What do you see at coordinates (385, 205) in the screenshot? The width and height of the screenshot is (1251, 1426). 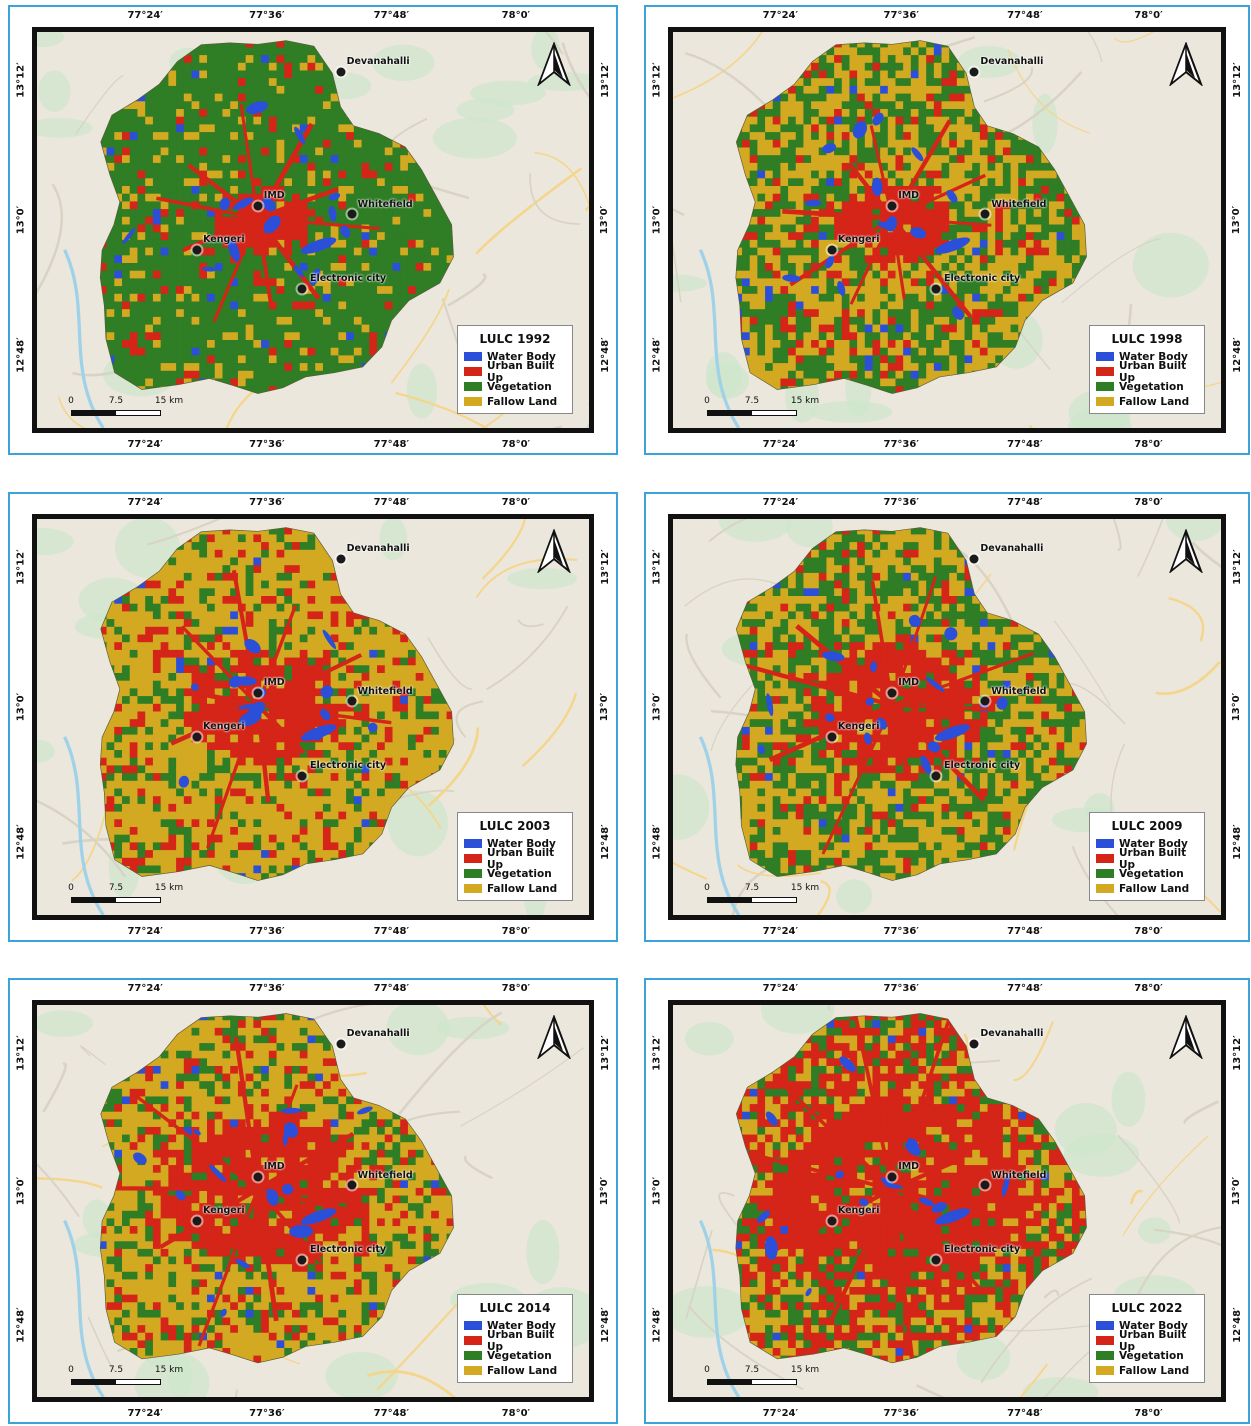 I see `place-label: Whitefield` at bounding box center [385, 205].